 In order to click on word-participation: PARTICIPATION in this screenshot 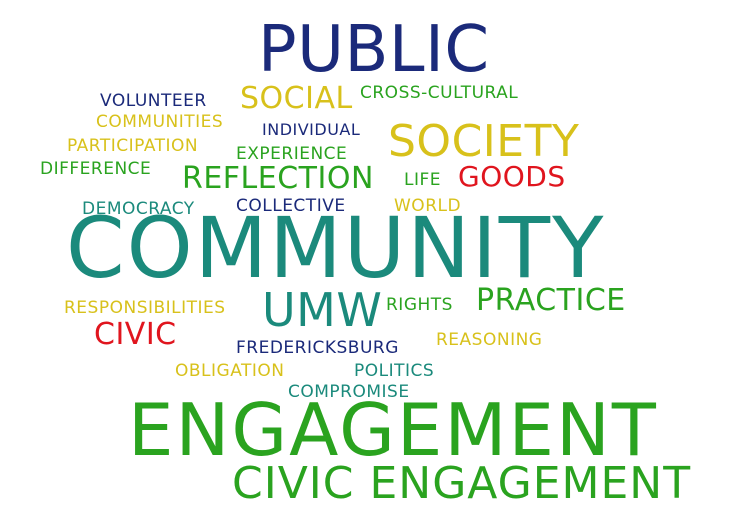, I will do `click(133, 146)`.